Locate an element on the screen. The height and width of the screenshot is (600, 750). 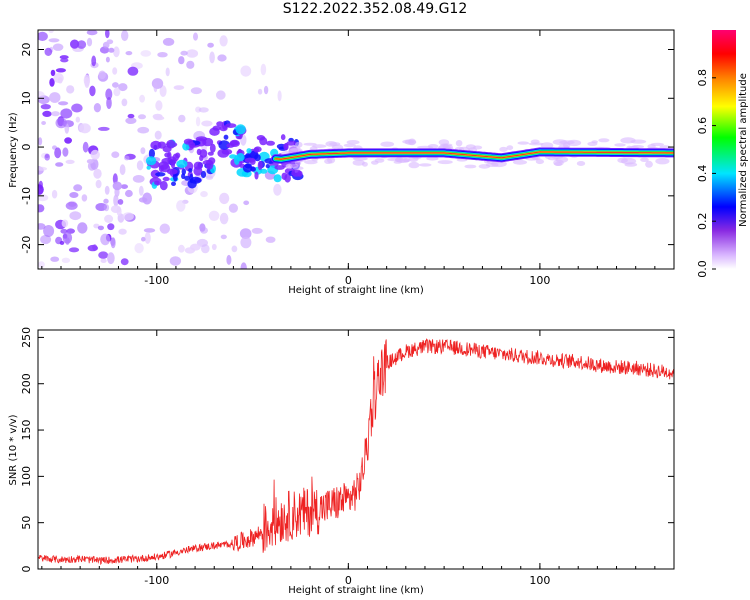
snr-x-axis-label: Height of straight line (km) is located at coordinates (356, 590).